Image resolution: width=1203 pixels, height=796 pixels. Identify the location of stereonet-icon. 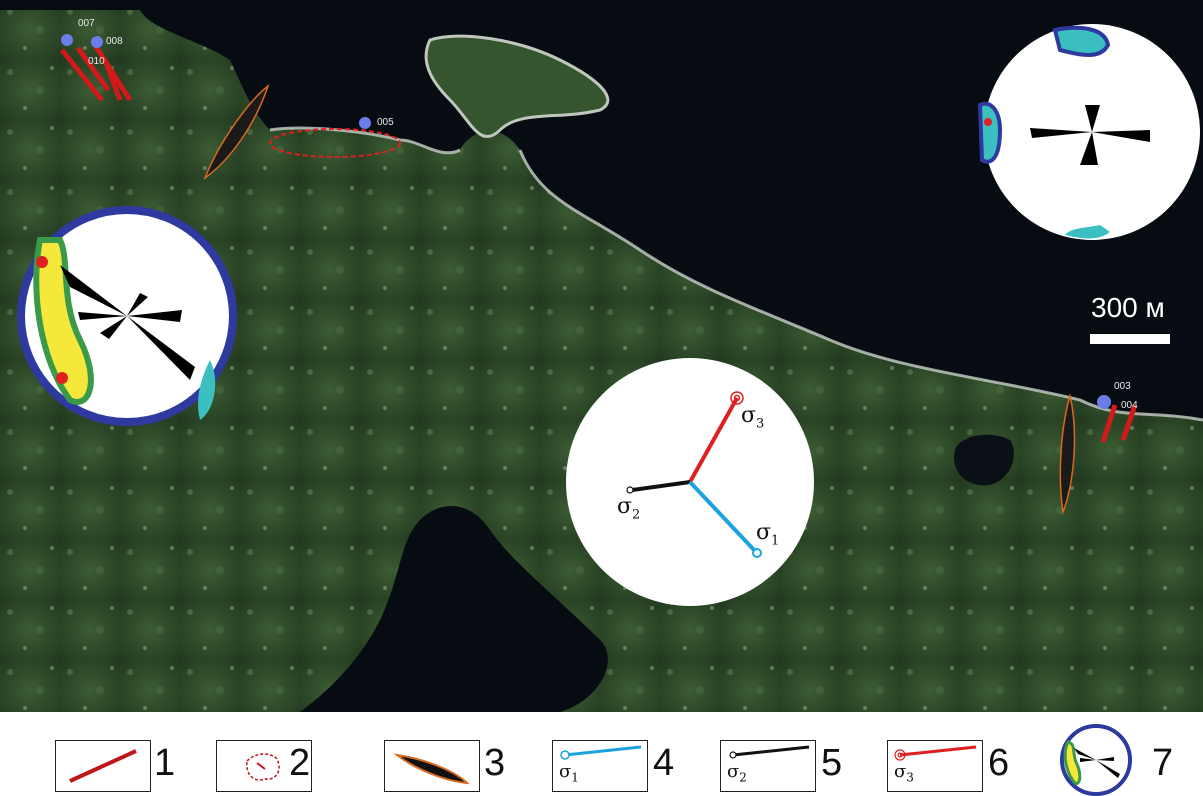
(1096, 760).